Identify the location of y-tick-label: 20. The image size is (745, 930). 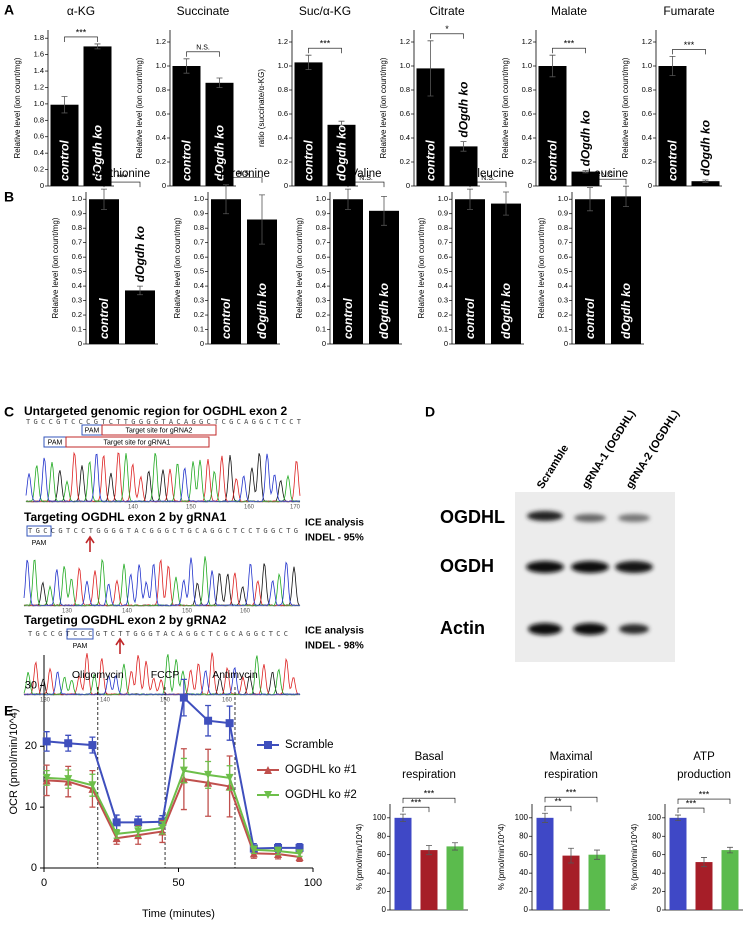
(381, 891).